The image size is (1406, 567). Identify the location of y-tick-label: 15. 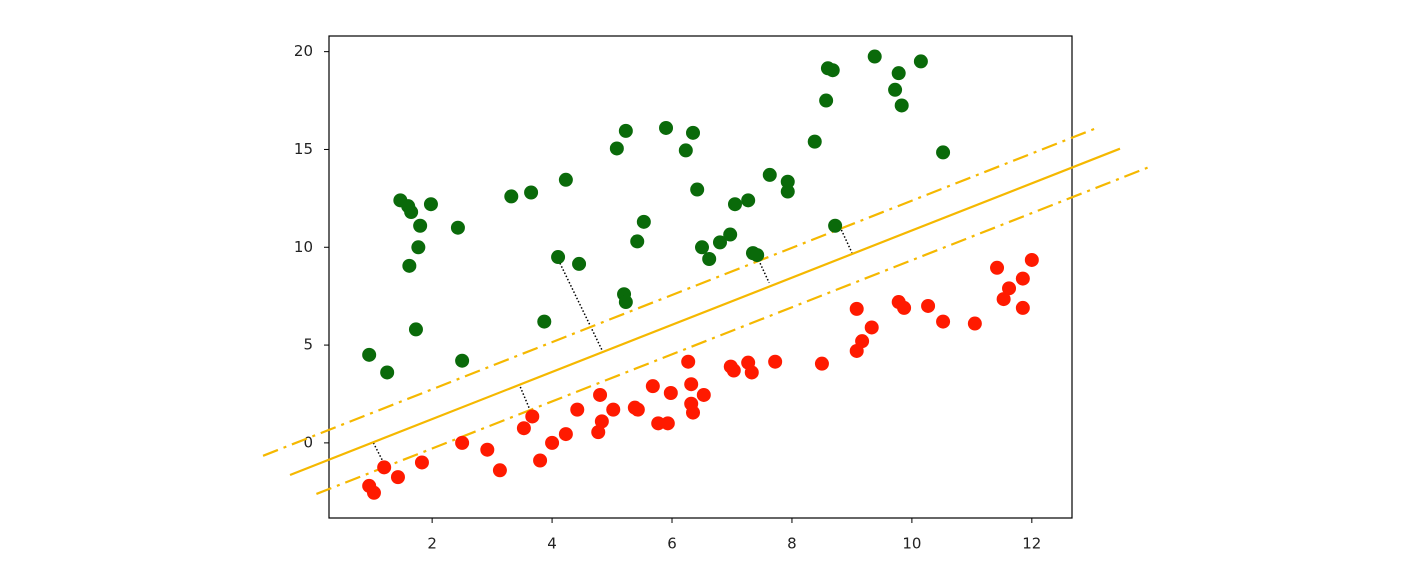
(303, 149).